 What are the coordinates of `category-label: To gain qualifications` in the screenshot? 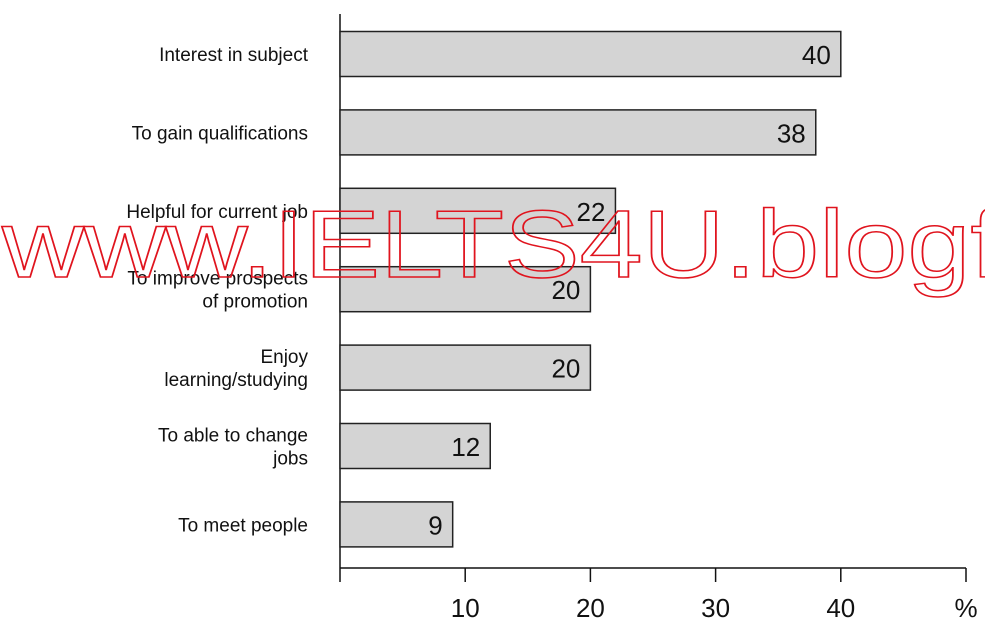 It's located at (220, 133).